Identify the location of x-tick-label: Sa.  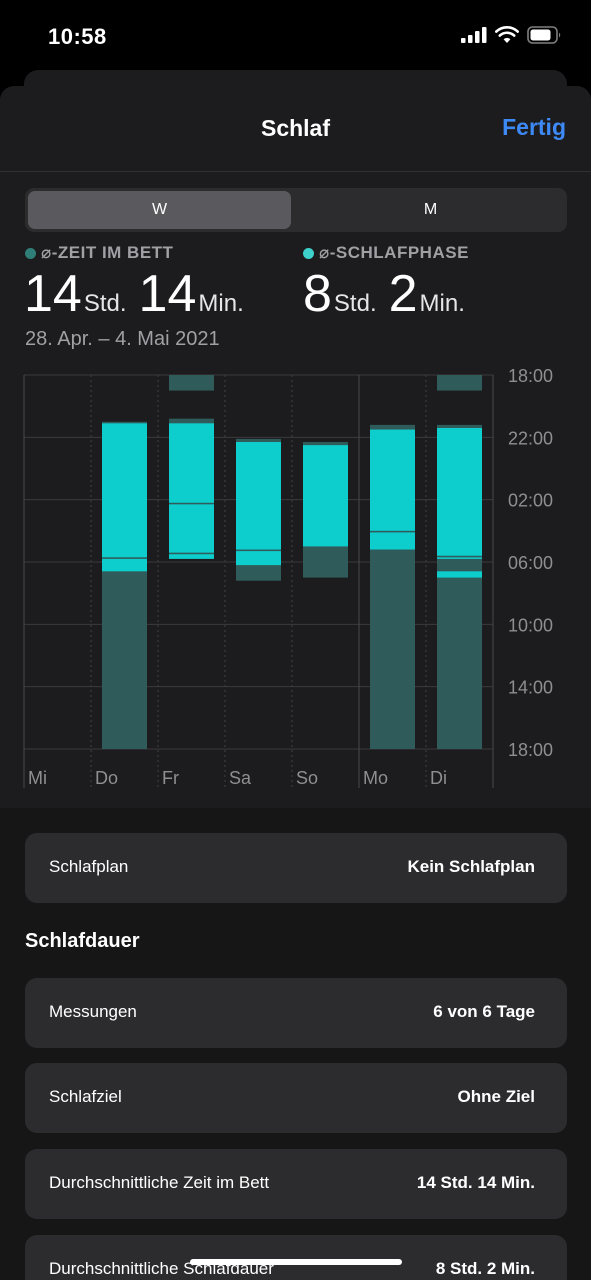
(240, 778).